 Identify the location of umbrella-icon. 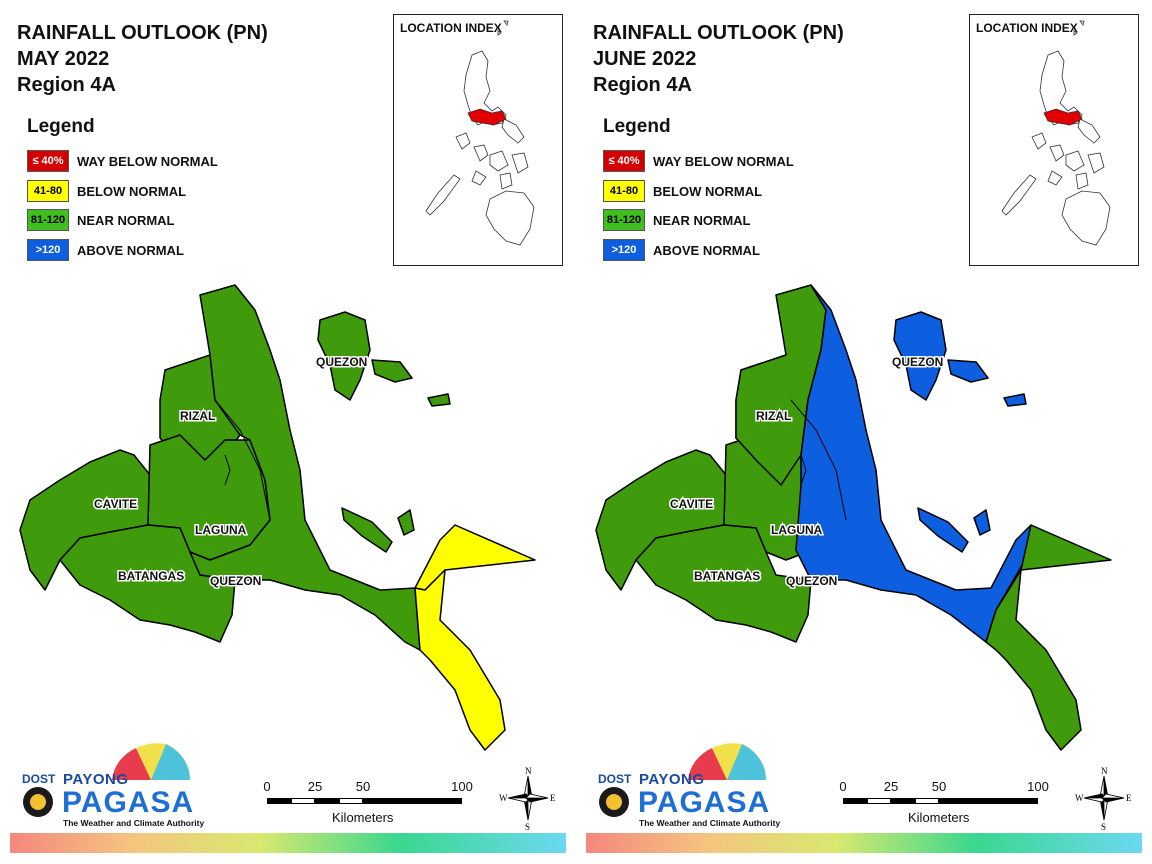
(683, 780).